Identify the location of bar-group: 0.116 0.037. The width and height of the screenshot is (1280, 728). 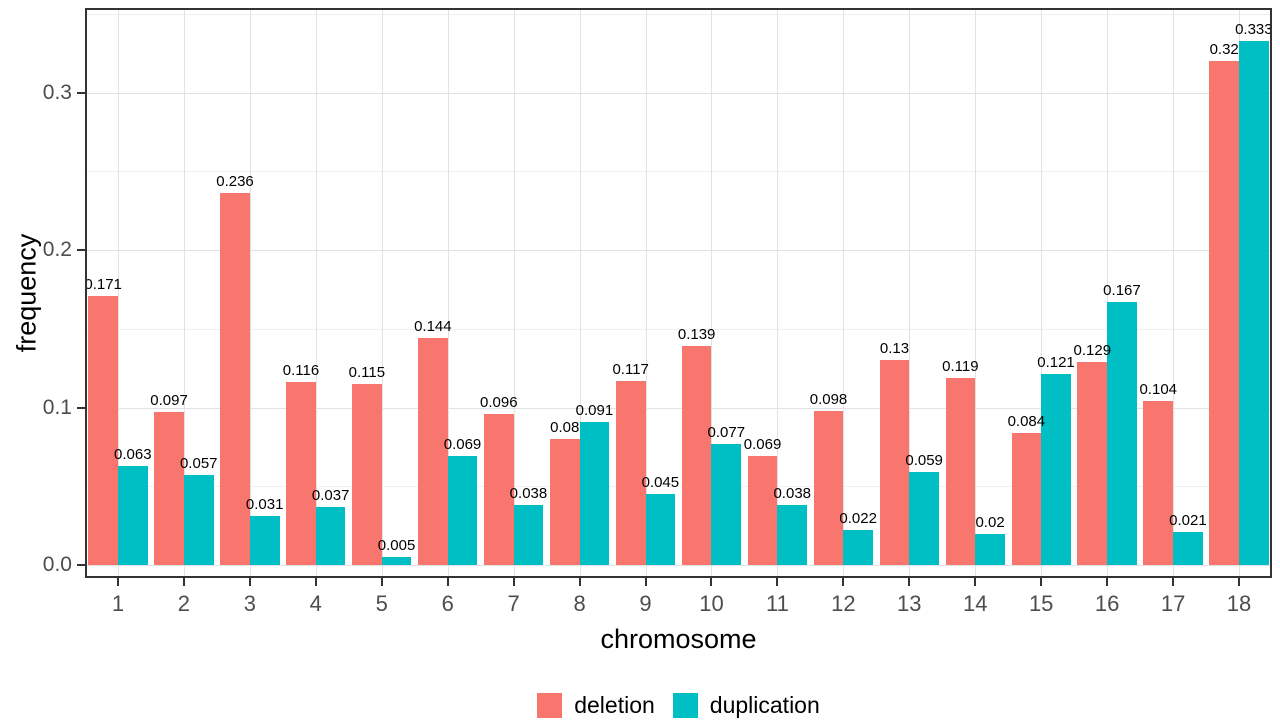
(316, 293).